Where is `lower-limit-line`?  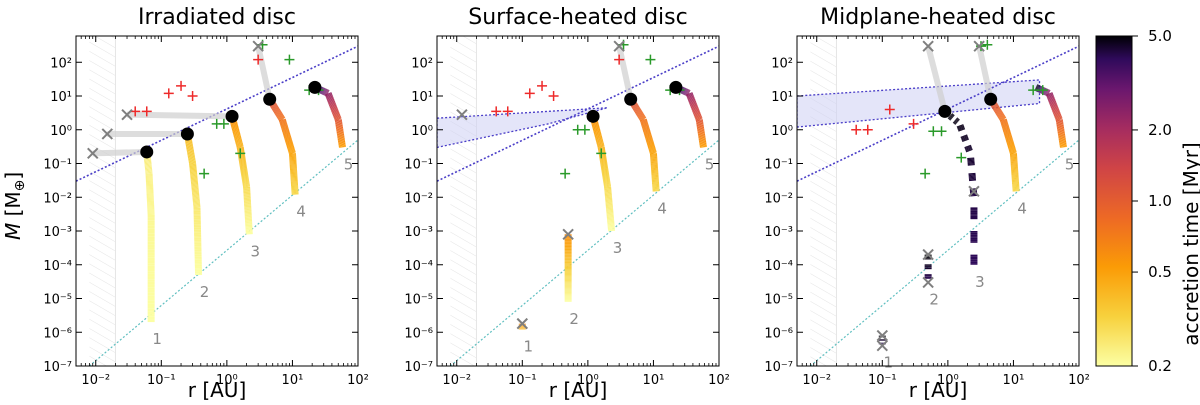
lower-limit-line is located at coordinates (584, 252).